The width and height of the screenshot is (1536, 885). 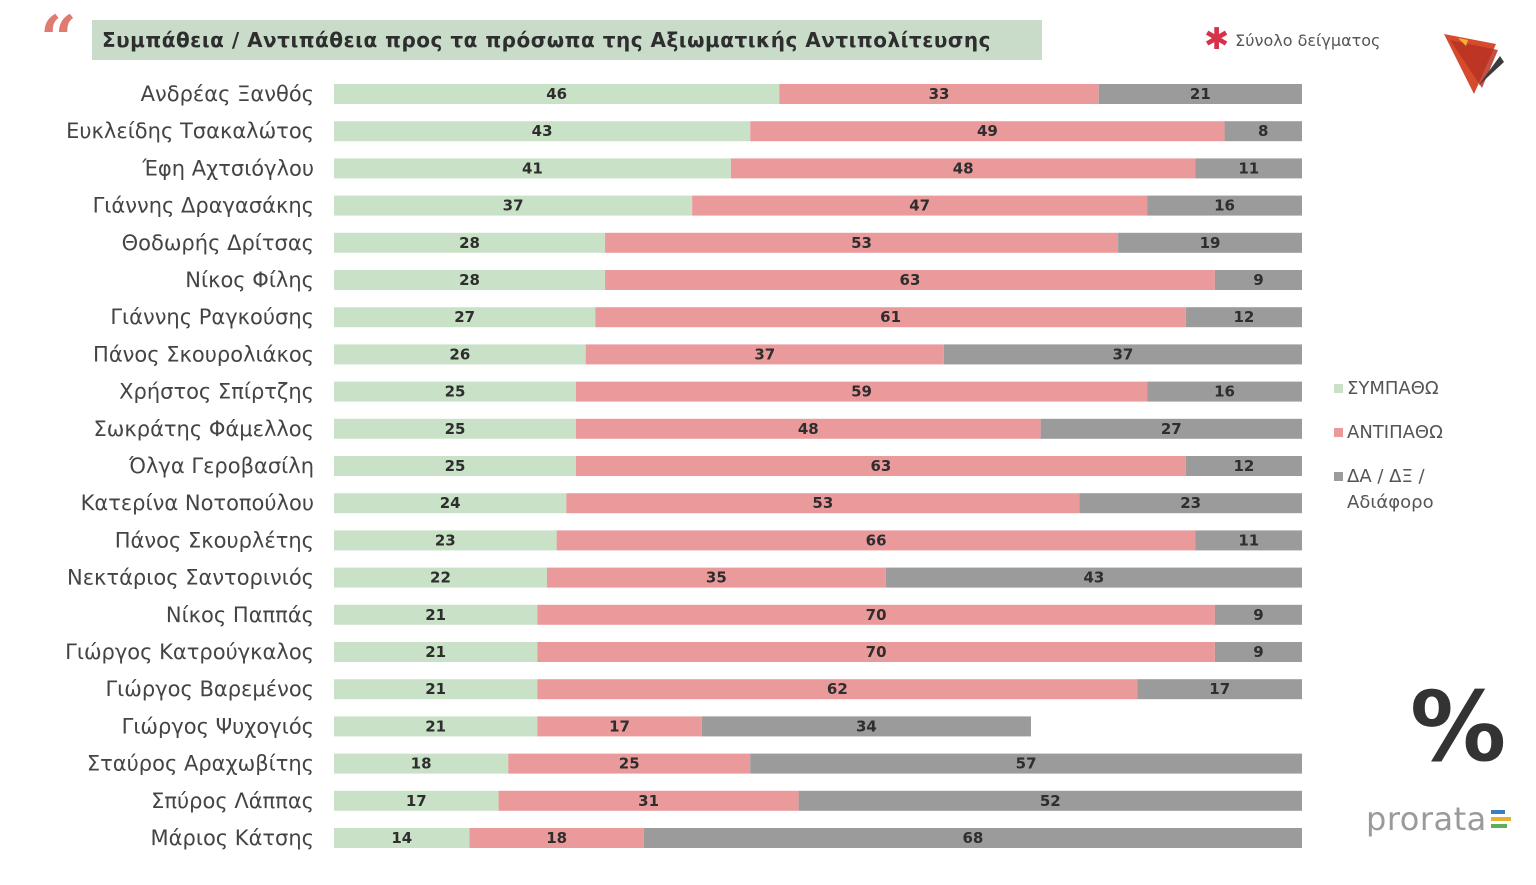 What do you see at coordinates (876, 615) in the screenshot?
I see `bar-value-label: 70` at bounding box center [876, 615].